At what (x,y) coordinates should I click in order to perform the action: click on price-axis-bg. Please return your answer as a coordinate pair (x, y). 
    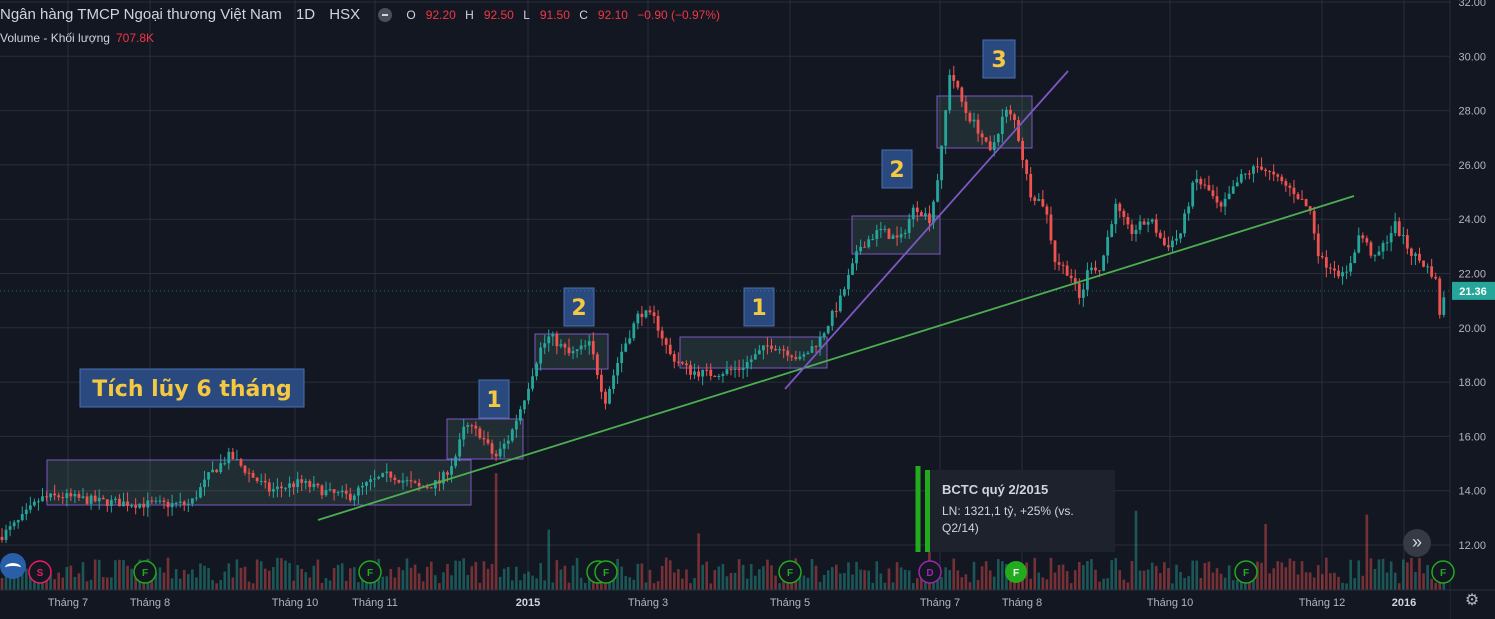
    Looking at the image, I should click on (1472, 309).